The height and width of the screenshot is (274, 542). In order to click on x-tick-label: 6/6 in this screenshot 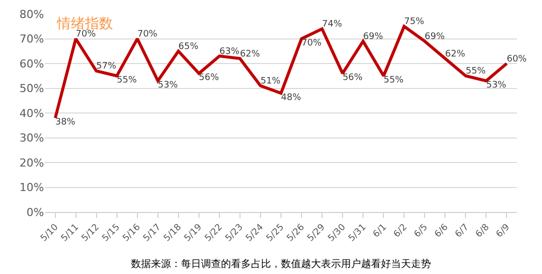, I will do `click(442, 231)`.